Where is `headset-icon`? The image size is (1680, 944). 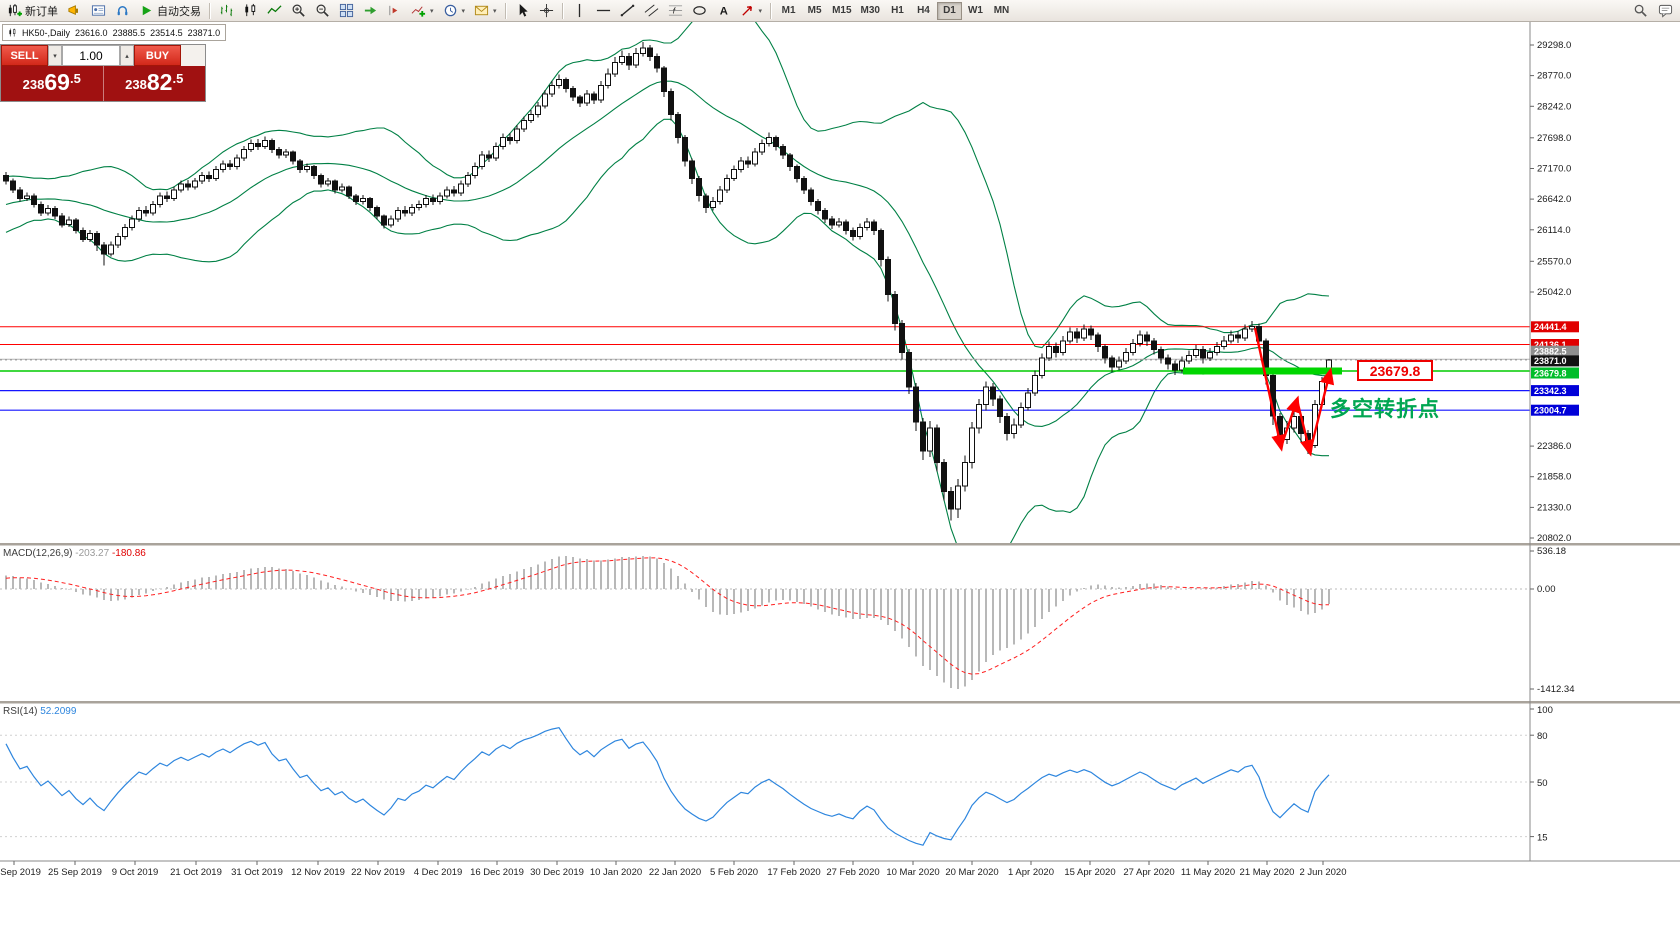
headset-icon is located at coordinates (122, 11).